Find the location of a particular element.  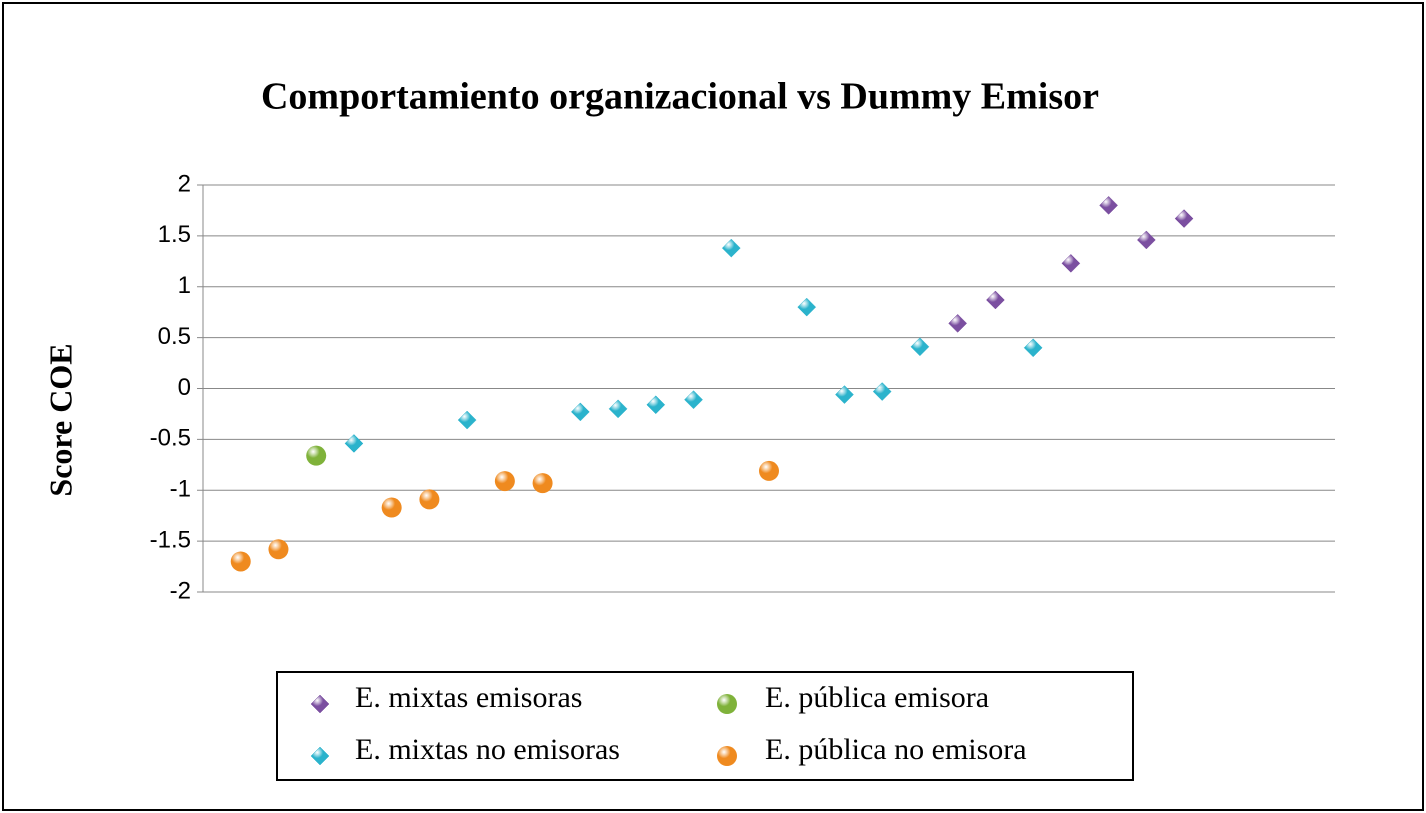

y-tick-label: 0.5 is located at coordinates (174, 336).